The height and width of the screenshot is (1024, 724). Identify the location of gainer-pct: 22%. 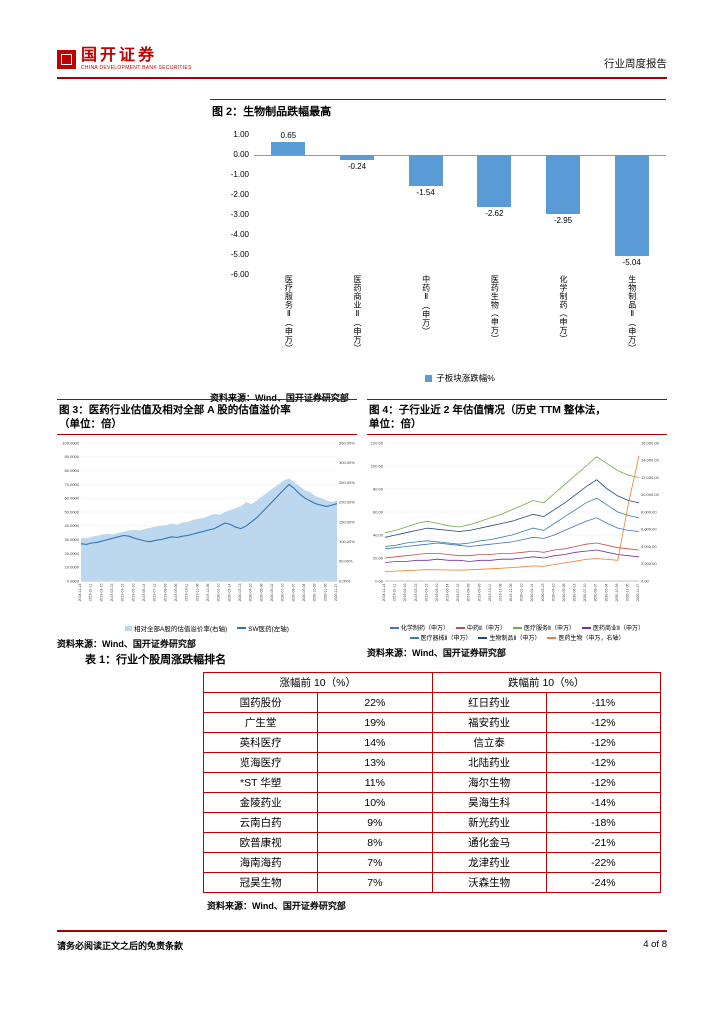
(375, 702).